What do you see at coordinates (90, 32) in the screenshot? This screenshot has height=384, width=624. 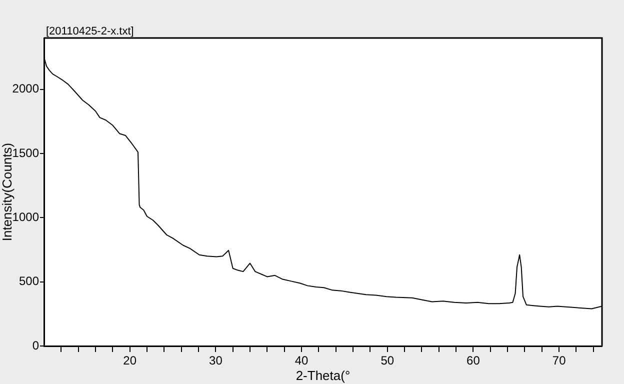 I see `chart-title: [20110425-2-x.txt]` at bounding box center [90, 32].